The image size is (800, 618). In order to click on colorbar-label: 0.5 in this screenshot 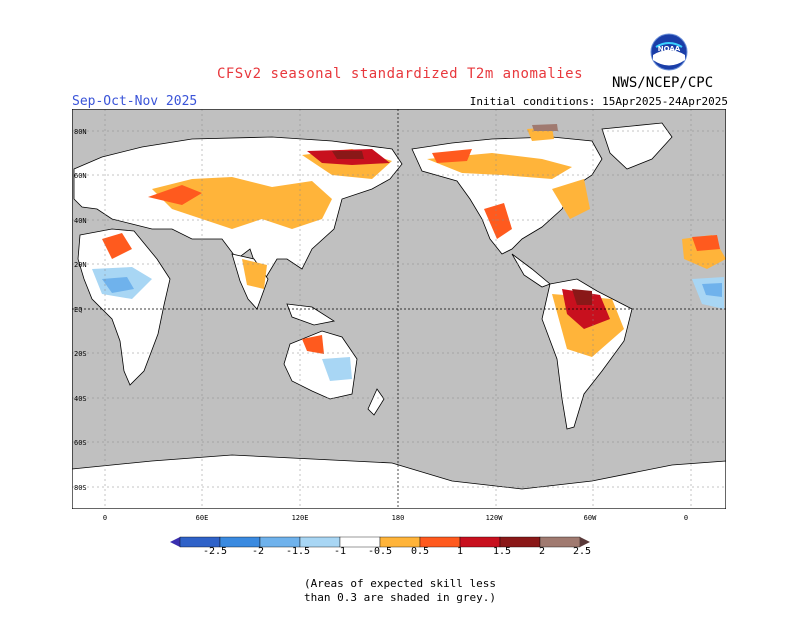, I will do `click(420, 551)`.